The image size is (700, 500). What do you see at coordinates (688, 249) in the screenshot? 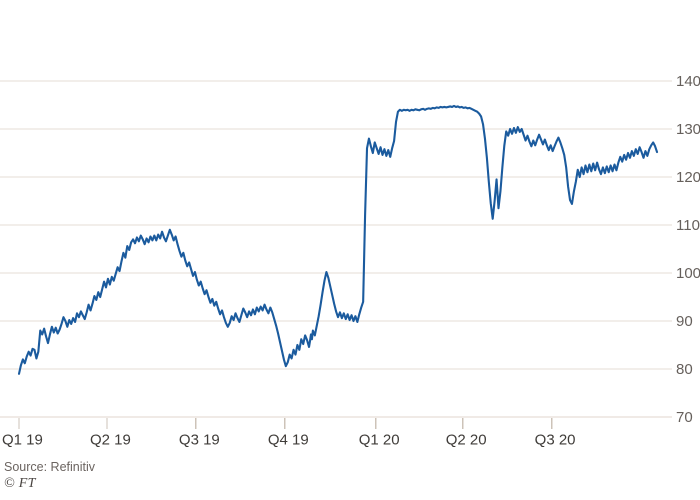
I see `y-axis-labels-group: 70 80 90 100 110 120 130 140` at bounding box center [688, 249].